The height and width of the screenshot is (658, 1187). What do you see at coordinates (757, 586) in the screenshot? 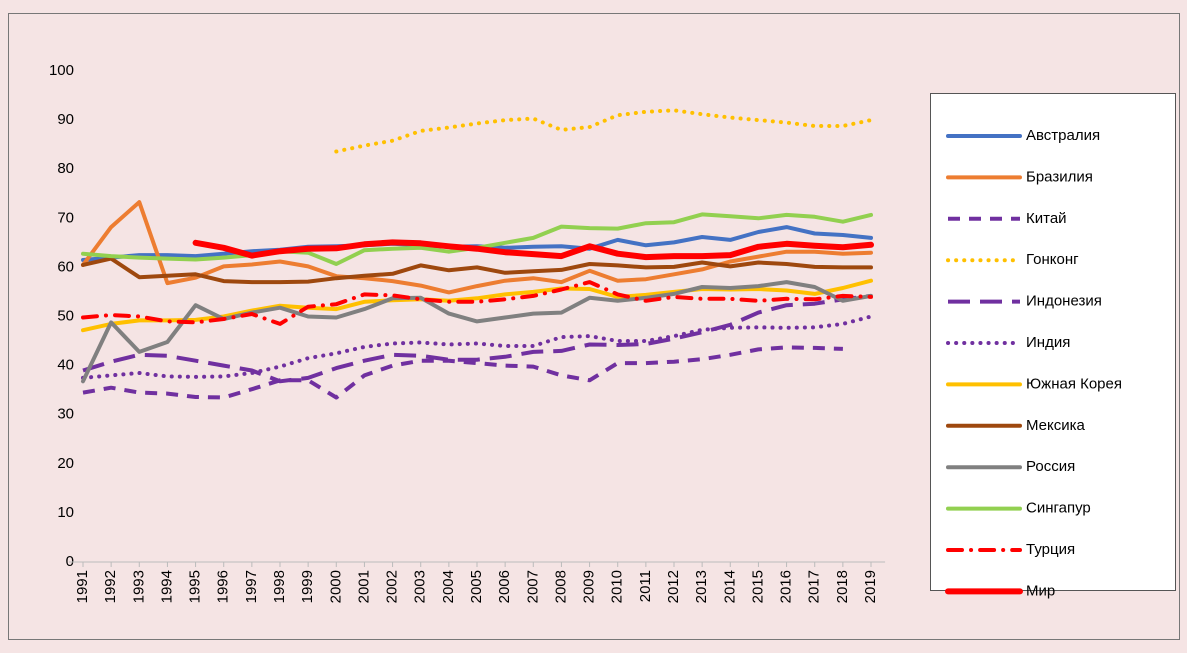
I see `x-tick-label: 2015` at bounding box center [757, 586].